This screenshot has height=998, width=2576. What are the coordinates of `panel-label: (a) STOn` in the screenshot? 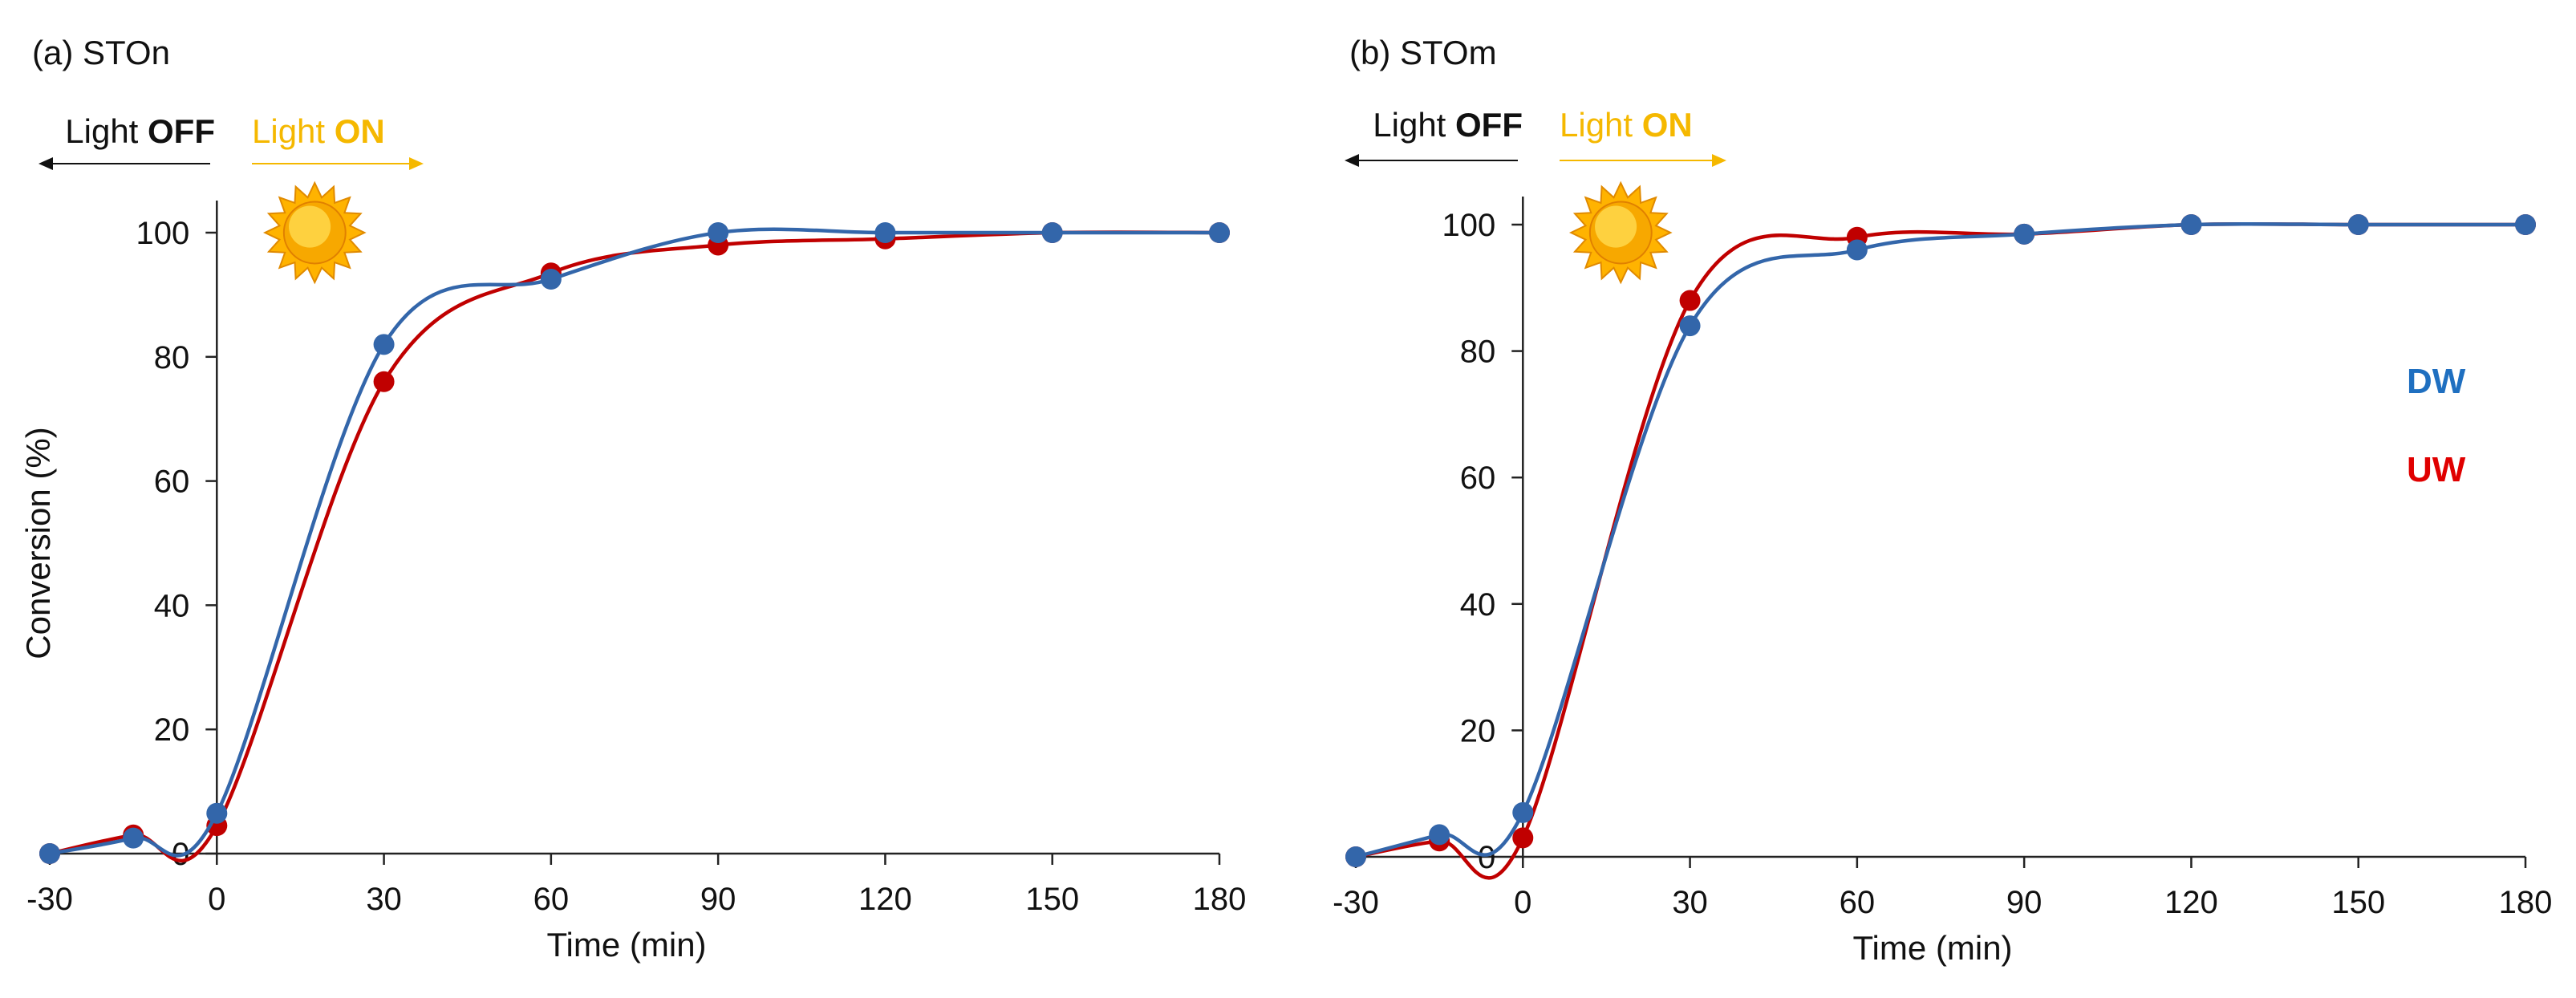 It's located at (101, 52).